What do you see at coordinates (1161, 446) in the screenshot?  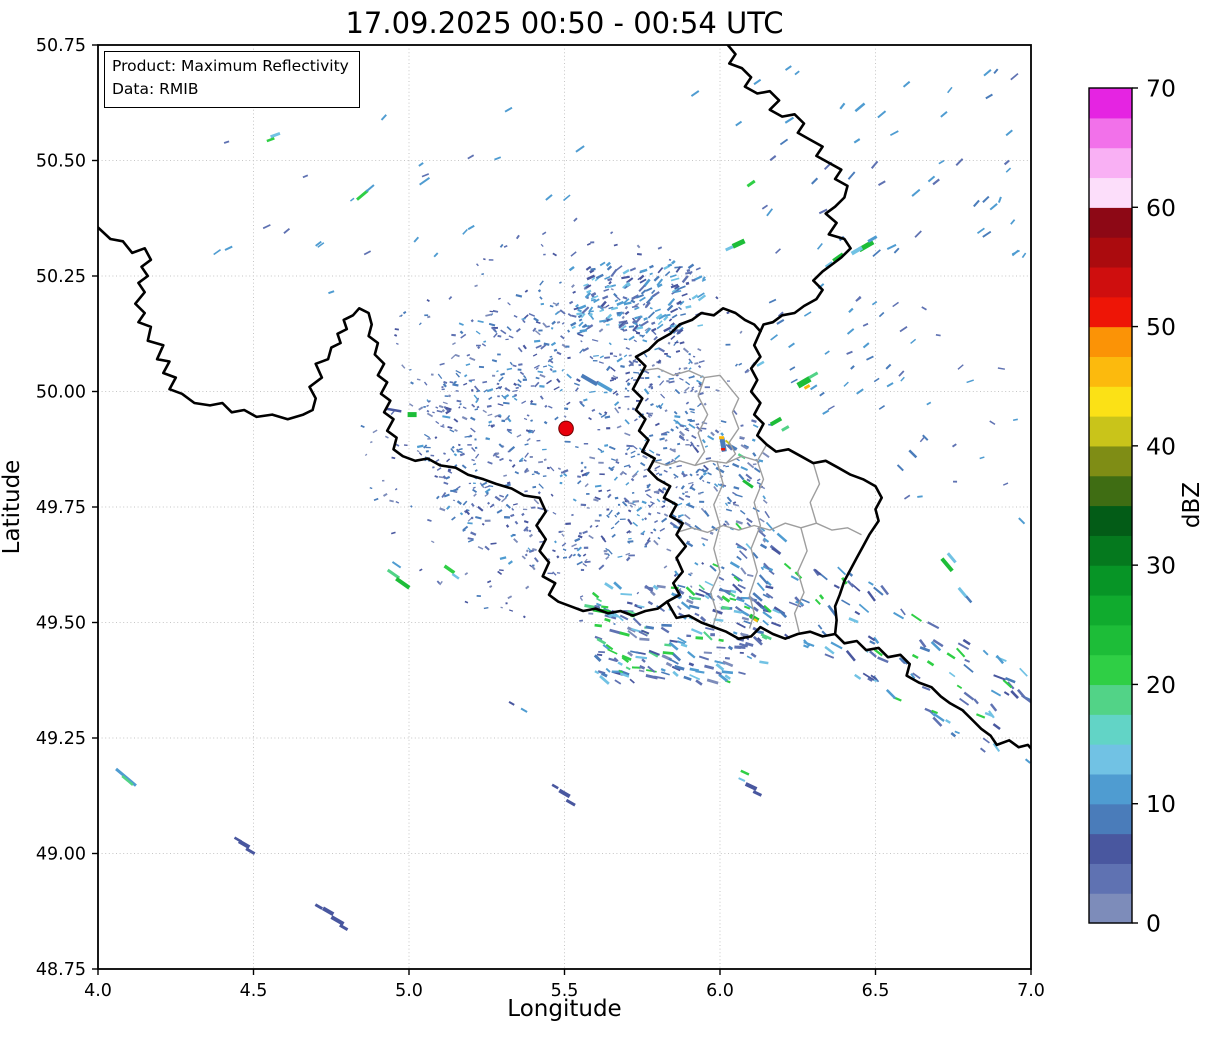 I see `colorbar-tick-label: 40` at bounding box center [1161, 446].